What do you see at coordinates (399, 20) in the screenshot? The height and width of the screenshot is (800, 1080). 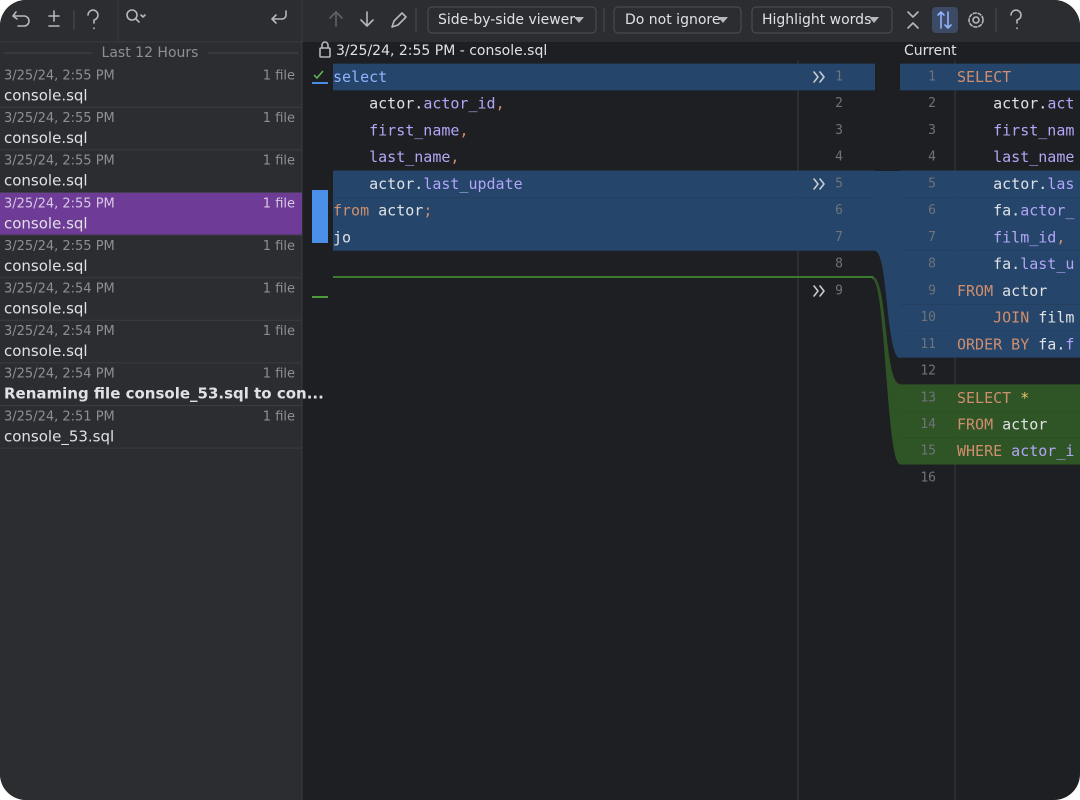 I see `edit-button` at bounding box center [399, 20].